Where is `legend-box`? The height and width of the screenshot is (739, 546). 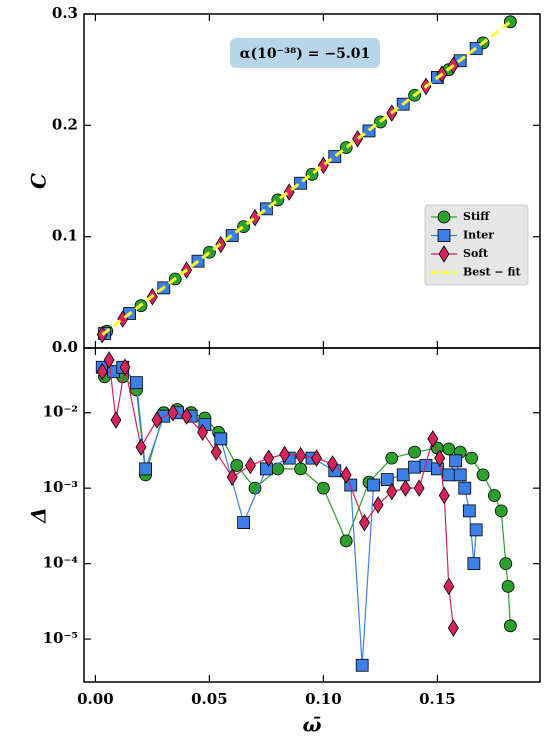 legend-box is located at coordinates (476, 245).